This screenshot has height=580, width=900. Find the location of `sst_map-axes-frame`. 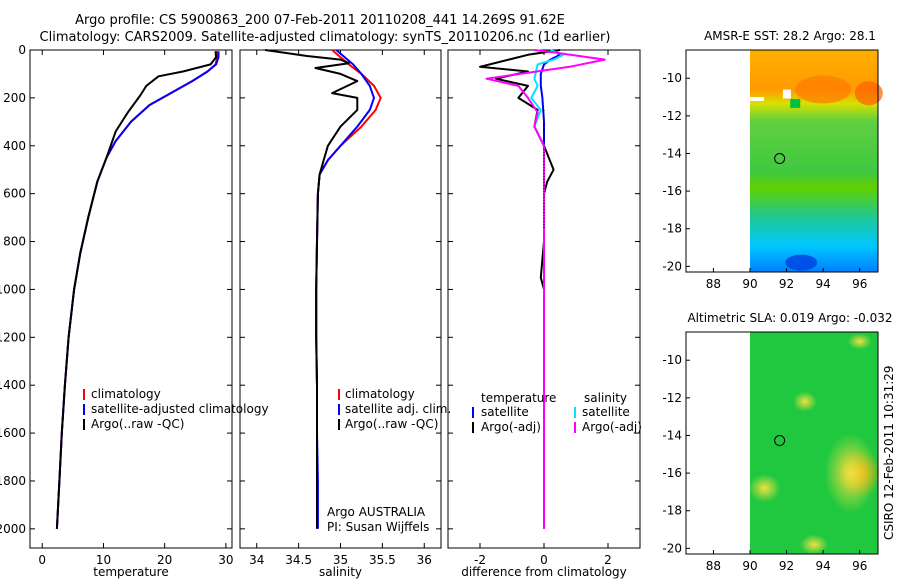

sst_map-axes-frame is located at coordinates (782, 161).